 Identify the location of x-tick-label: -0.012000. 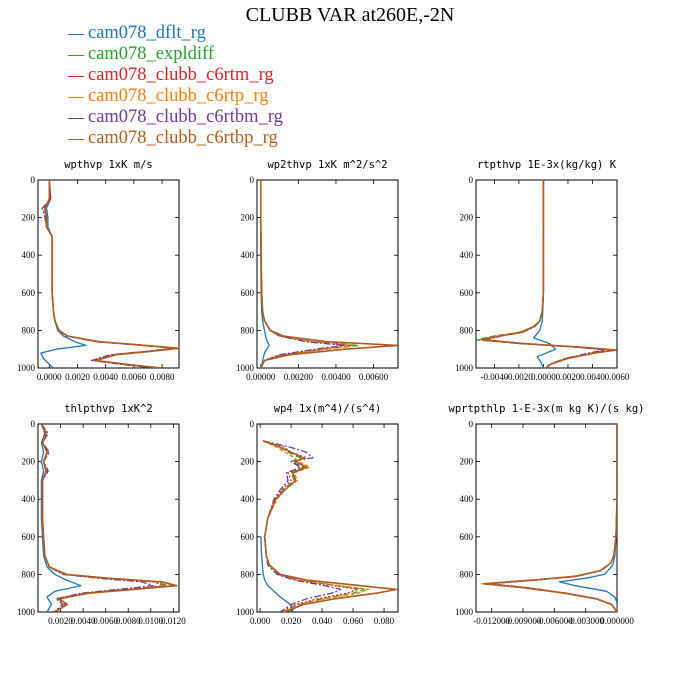
(491, 621).